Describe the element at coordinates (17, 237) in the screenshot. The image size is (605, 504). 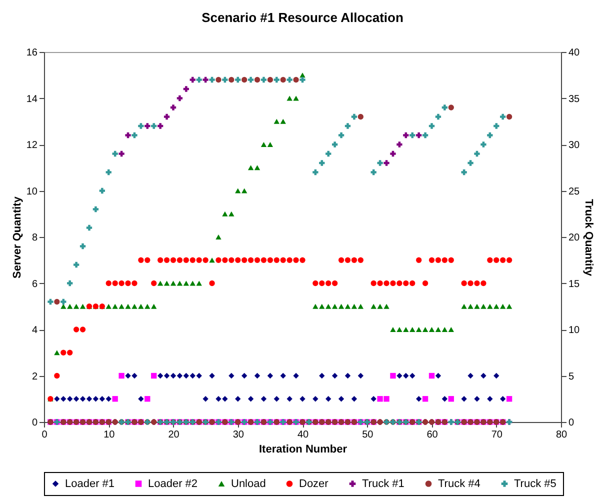
I see `y-axis-title: Server Quantity` at that location.